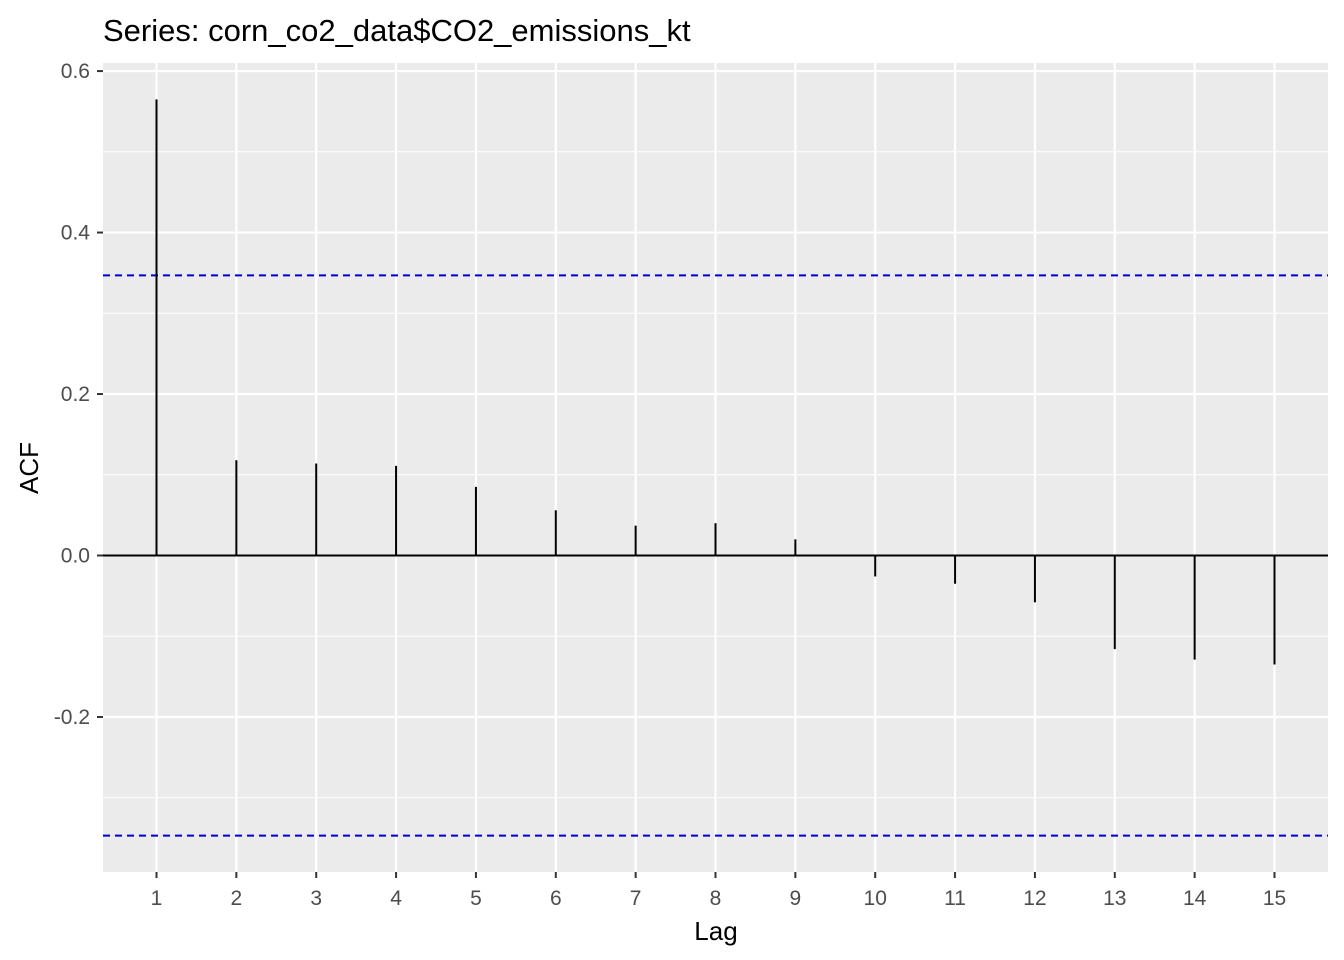 This screenshot has width=1344, height=960. Describe the element at coordinates (1195, 898) in the screenshot. I see `x-tick-label: 14` at that location.